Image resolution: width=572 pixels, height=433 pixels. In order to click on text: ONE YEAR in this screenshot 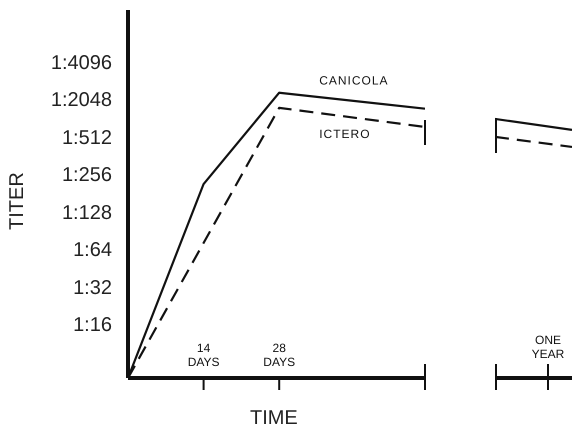, I will do `click(548, 347)`.